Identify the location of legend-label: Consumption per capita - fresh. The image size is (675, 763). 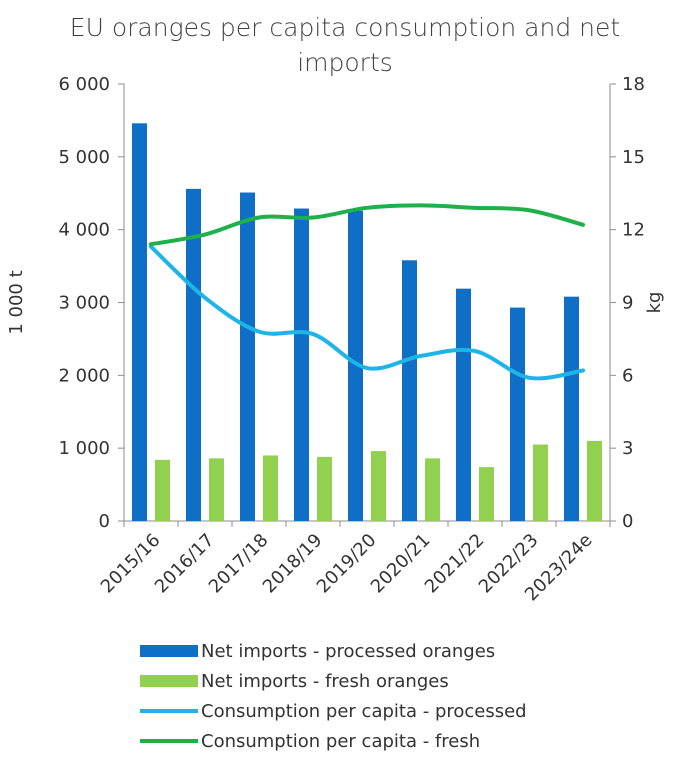
(341, 741).